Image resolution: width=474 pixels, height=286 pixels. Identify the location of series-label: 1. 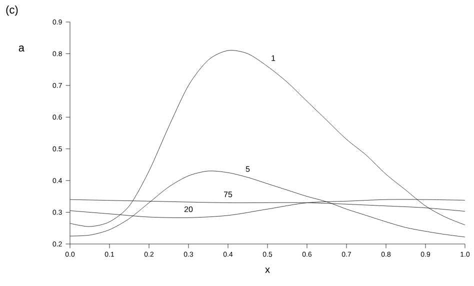
(274, 58).